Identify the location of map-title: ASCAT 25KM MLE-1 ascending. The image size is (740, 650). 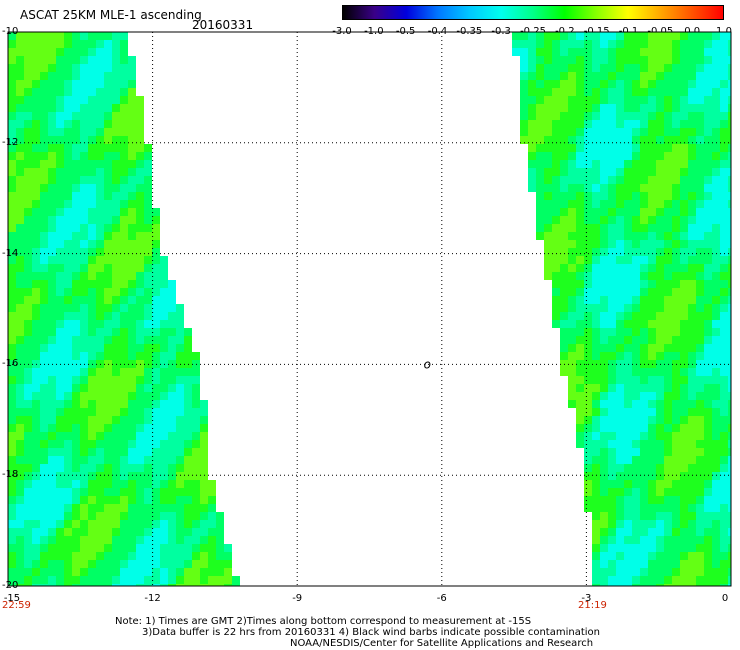
(111, 15).